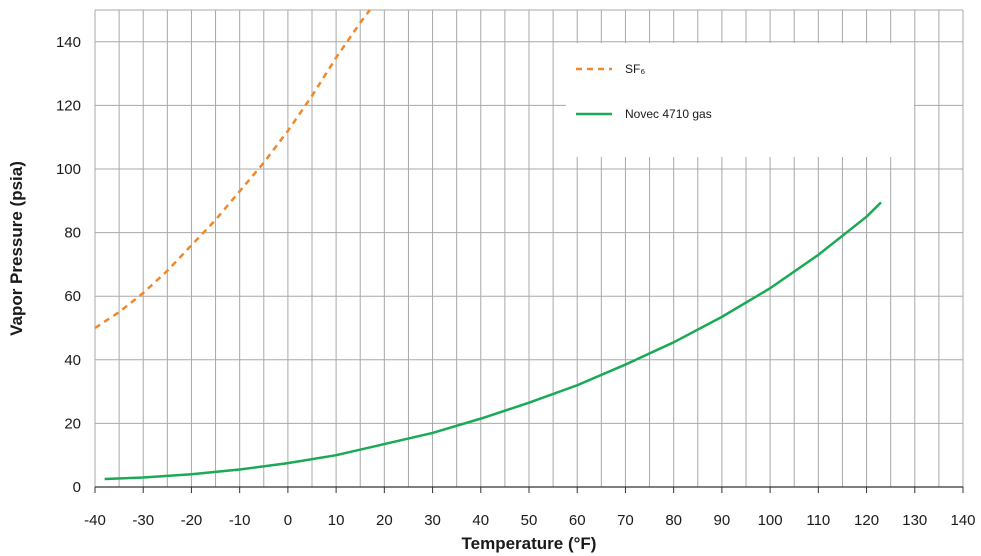 This screenshot has width=981, height=556. I want to click on legend: SF₆ Novec 4710 gas, so click(644, 91).